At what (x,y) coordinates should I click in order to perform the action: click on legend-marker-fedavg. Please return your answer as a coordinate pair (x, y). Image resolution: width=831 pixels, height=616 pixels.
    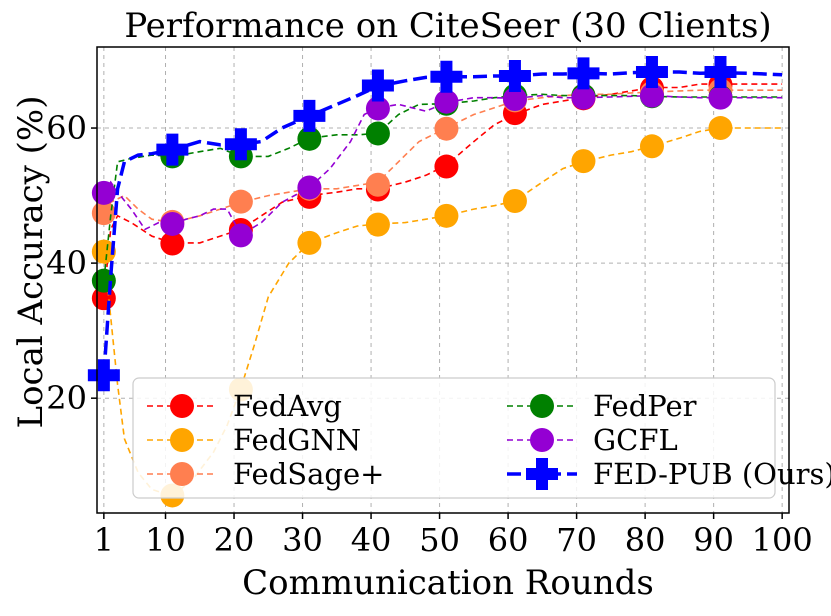
    Looking at the image, I should click on (182, 406).